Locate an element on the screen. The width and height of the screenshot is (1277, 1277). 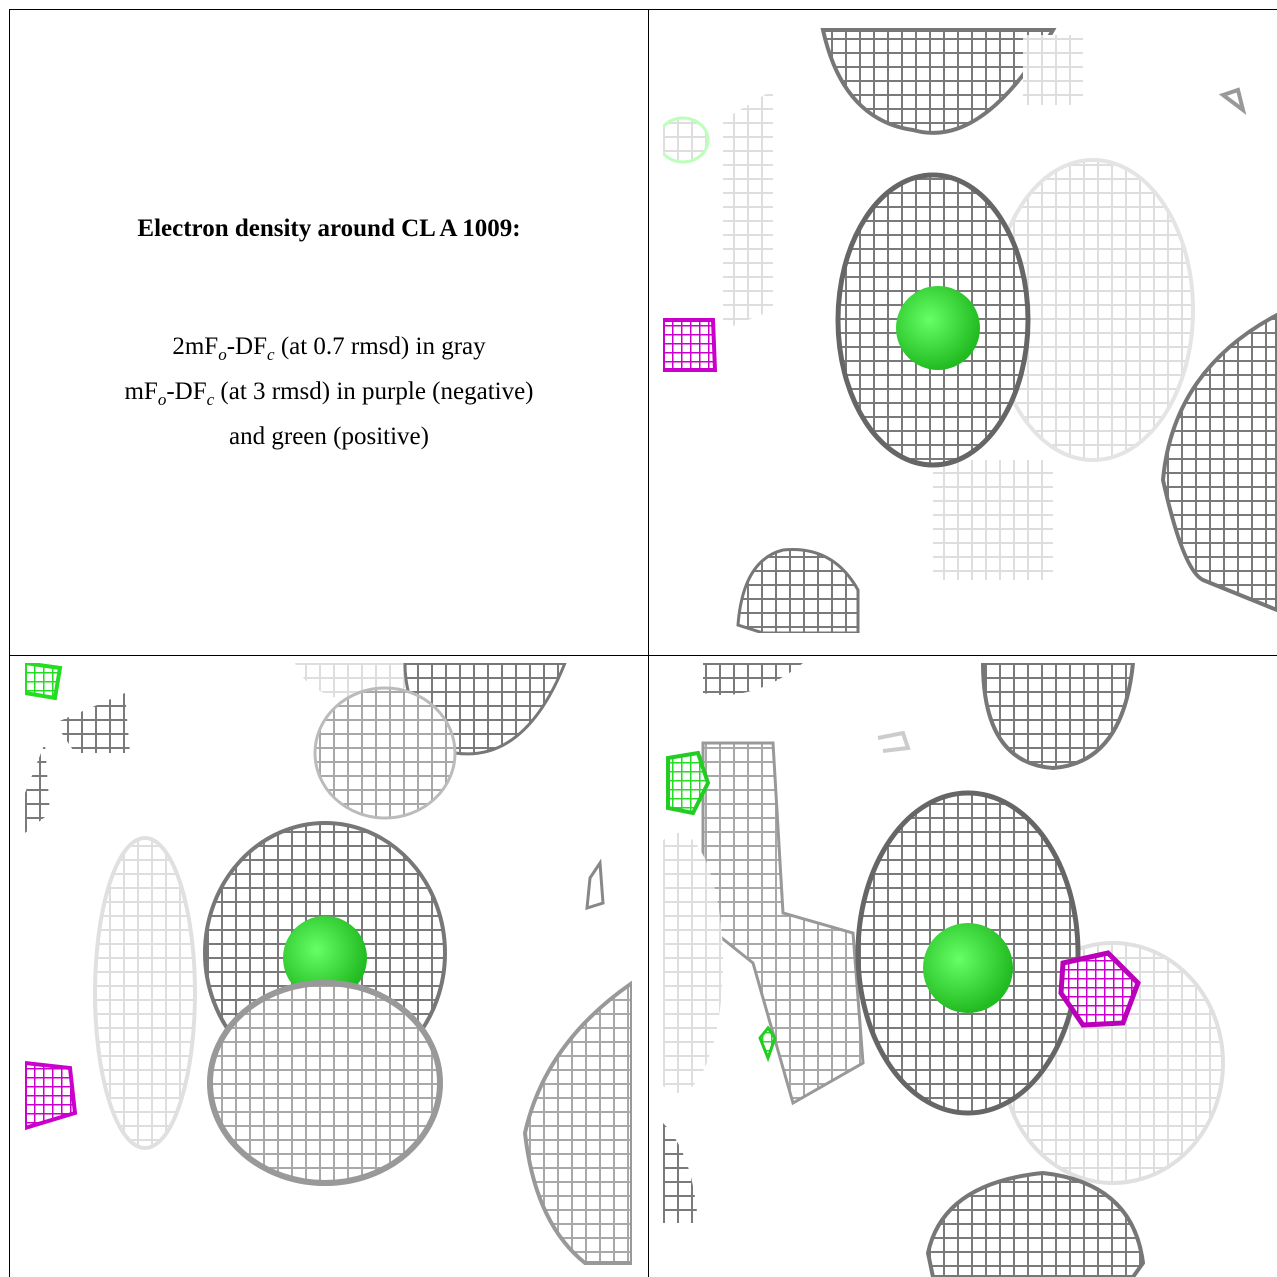
text: and green (positive) is located at coordinates (329, 436).